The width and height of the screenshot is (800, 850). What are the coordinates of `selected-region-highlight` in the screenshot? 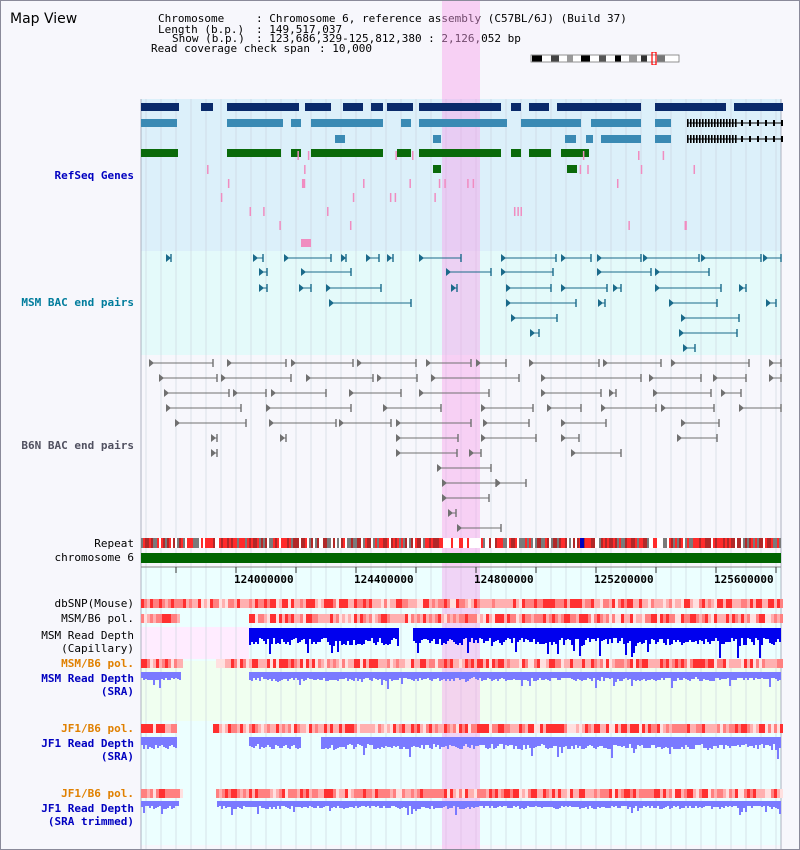 It's located at (461, 425).